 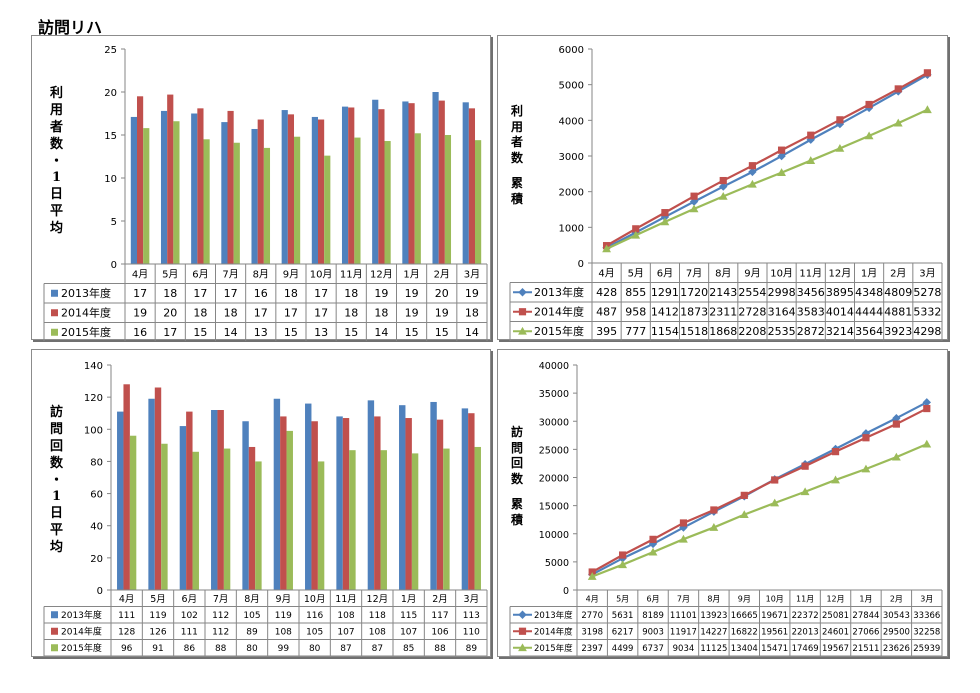 What do you see at coordinates (140, 275) in the screenshot?
I see `x-tick-label-0: 4月` at bounding box center [140, 275].